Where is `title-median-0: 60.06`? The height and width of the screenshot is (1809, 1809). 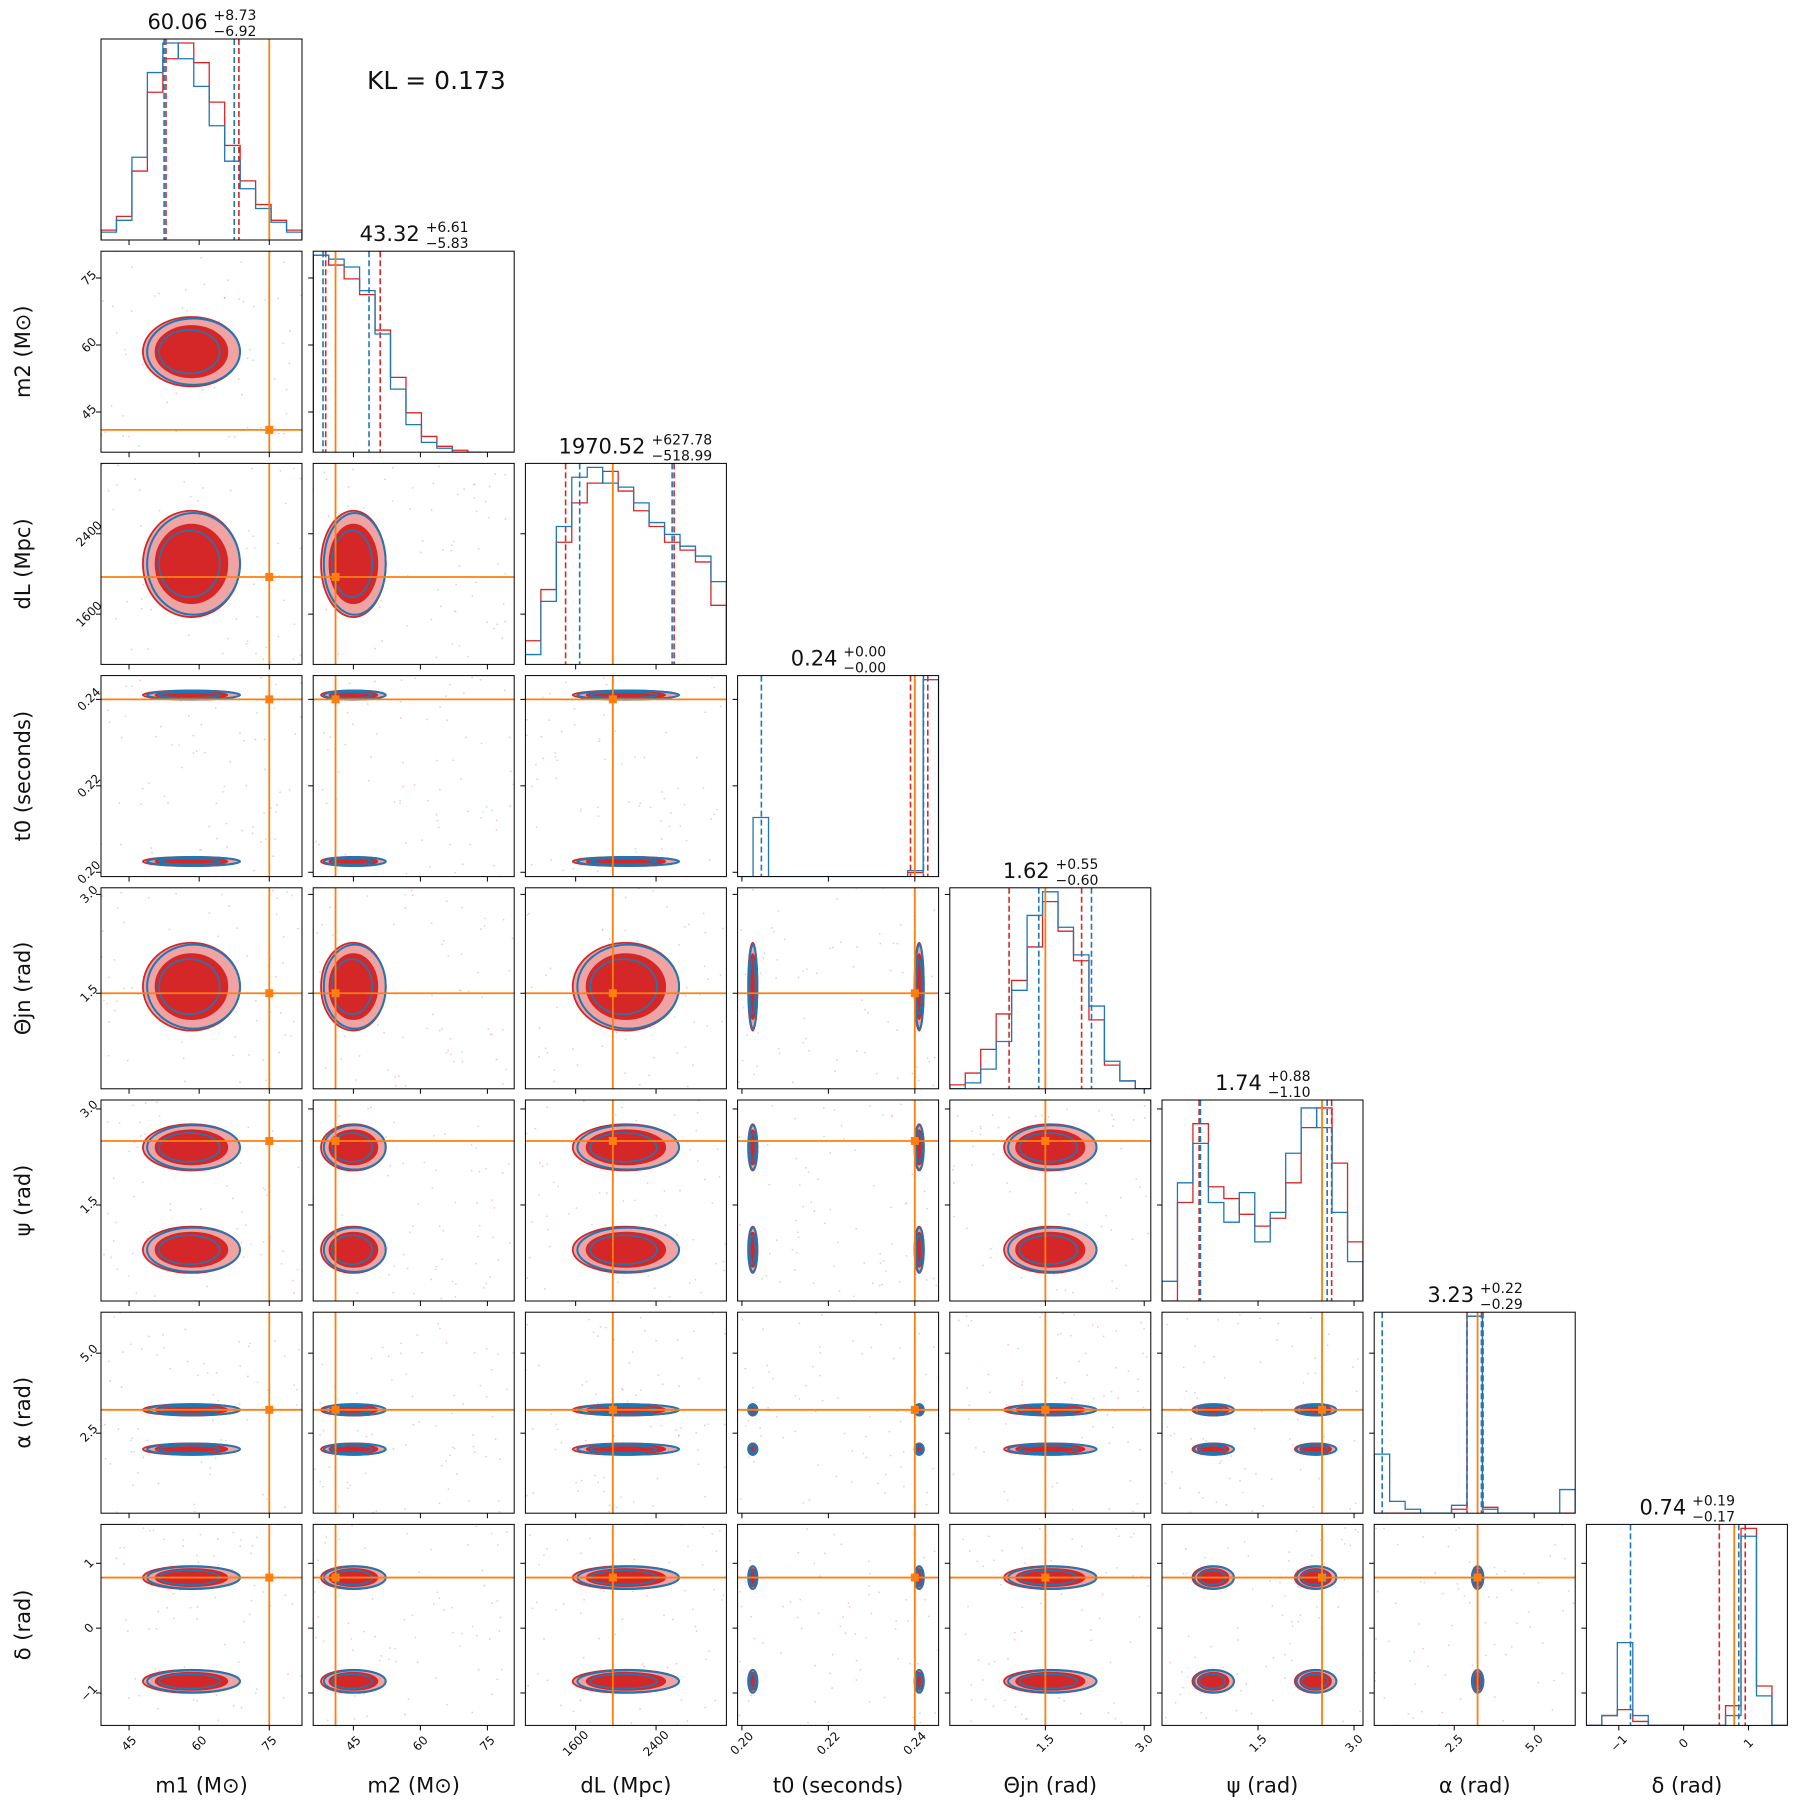 title-median-0: 60.06 is located at coordinates (177, 22).